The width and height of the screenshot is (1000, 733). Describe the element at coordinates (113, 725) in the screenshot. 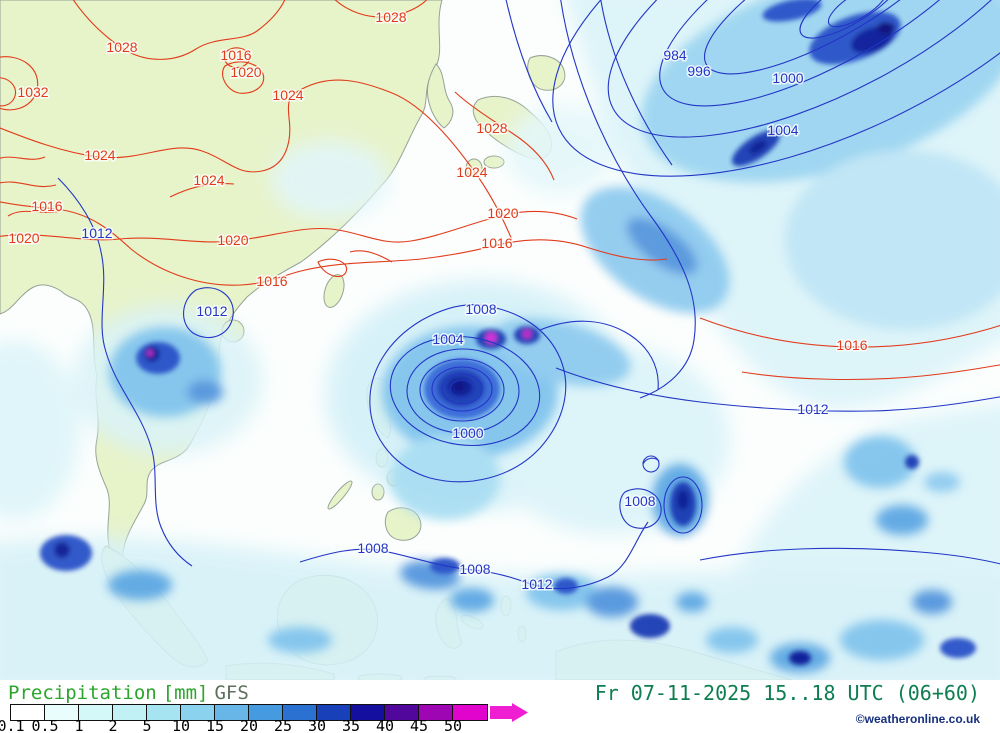

I see `scale-value: 2` at that location.